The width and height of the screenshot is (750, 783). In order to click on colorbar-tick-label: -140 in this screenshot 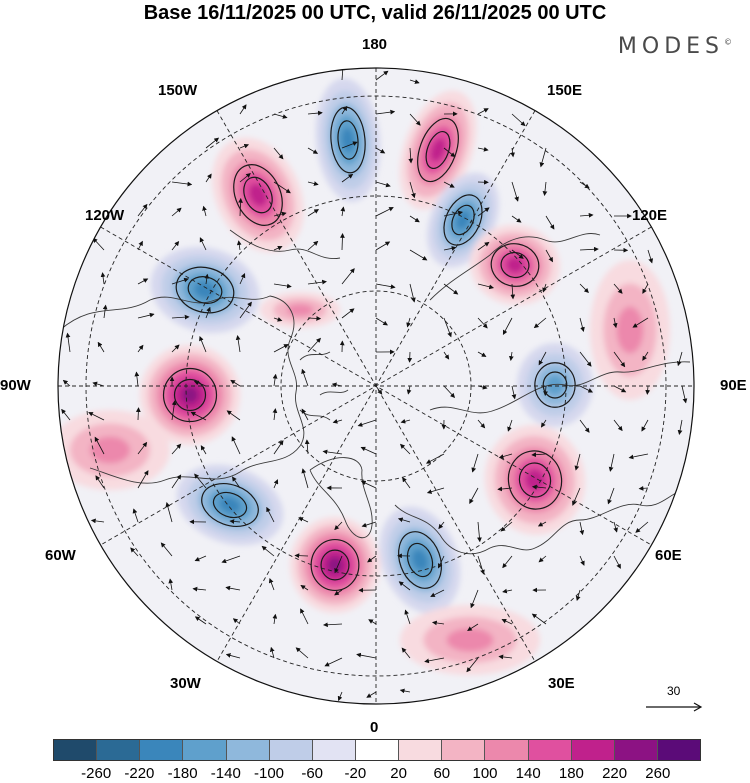, I will do `click(225, 773)`.